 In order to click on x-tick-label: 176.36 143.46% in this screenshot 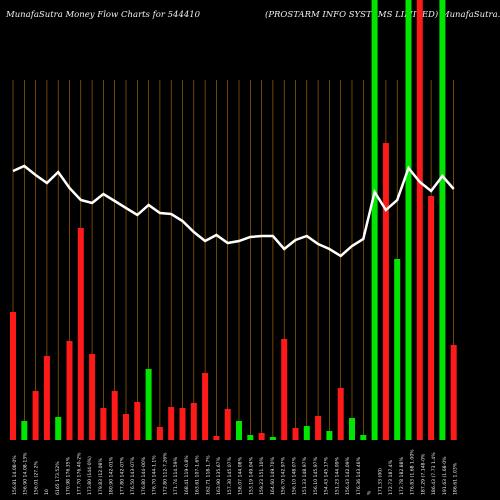, I will do `click(359, 475)`.